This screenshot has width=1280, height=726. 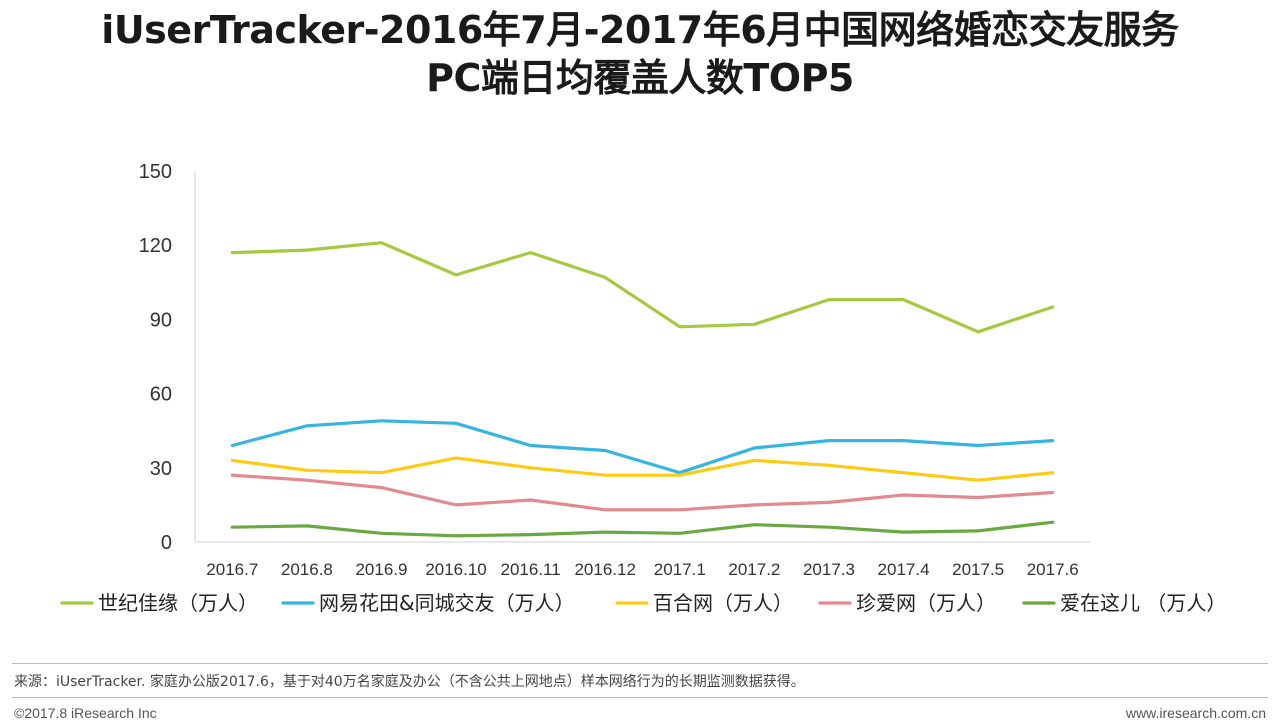 What do you see at coordinates (455, 569) in the screenshot?
I see `x-tick-label: 2016.10` at bounding box center [455, 569].